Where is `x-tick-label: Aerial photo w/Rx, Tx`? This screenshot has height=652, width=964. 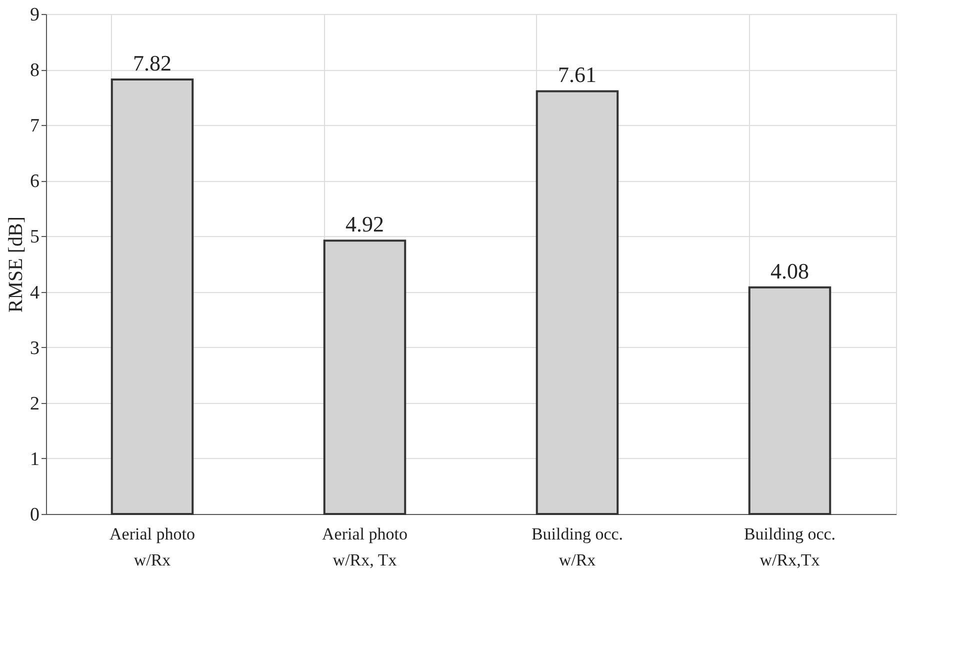
x-tick-label: Aerial photo w/Rx, Tx is located at coordinates (365, 547).